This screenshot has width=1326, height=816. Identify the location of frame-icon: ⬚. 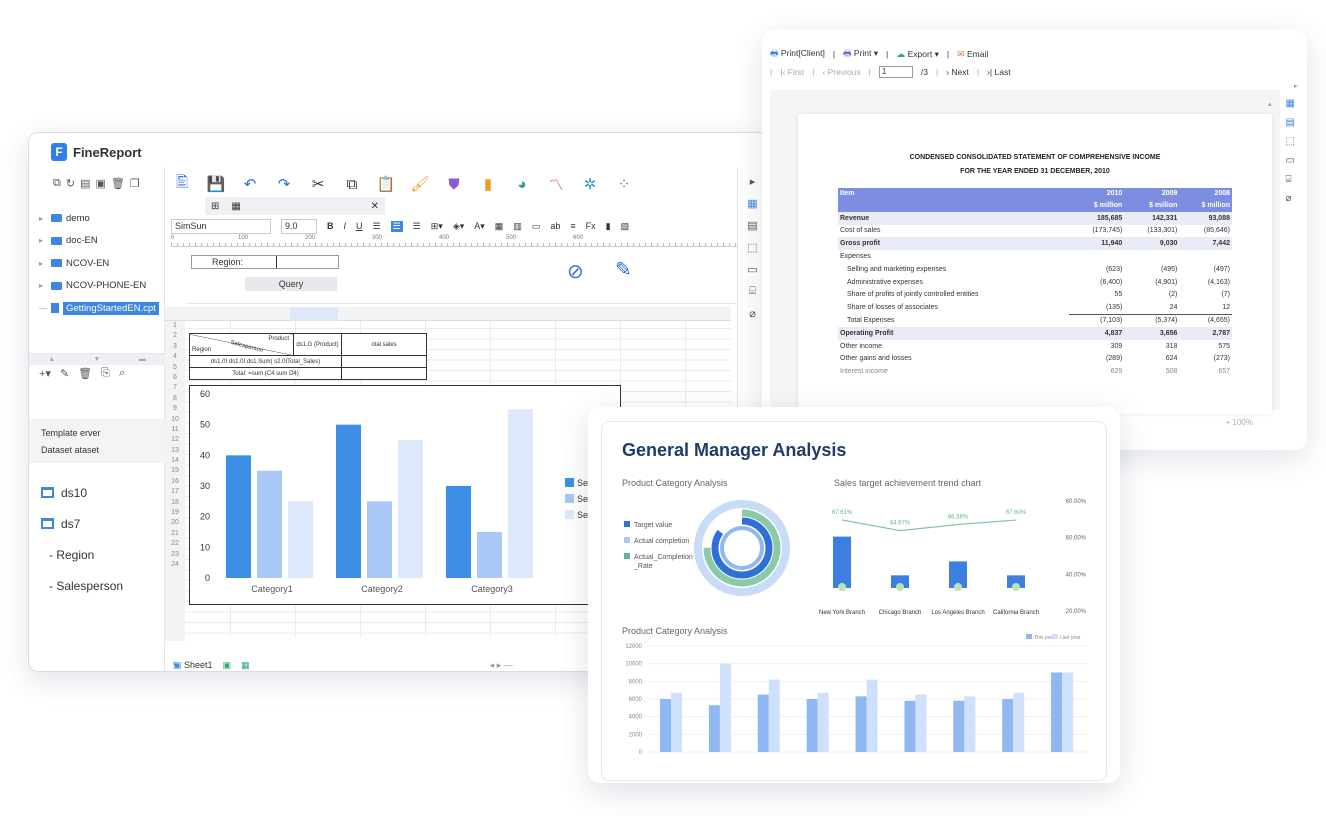
(1290, 141).